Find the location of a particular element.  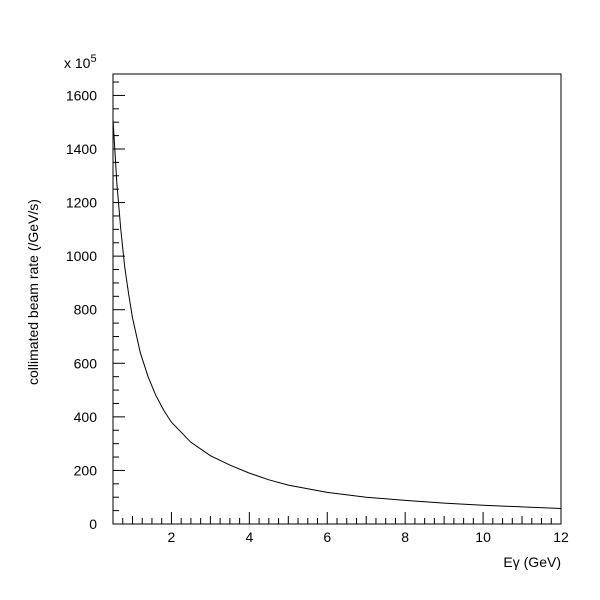

y-tick-label: 1600 is located at coordinates (81, 95).